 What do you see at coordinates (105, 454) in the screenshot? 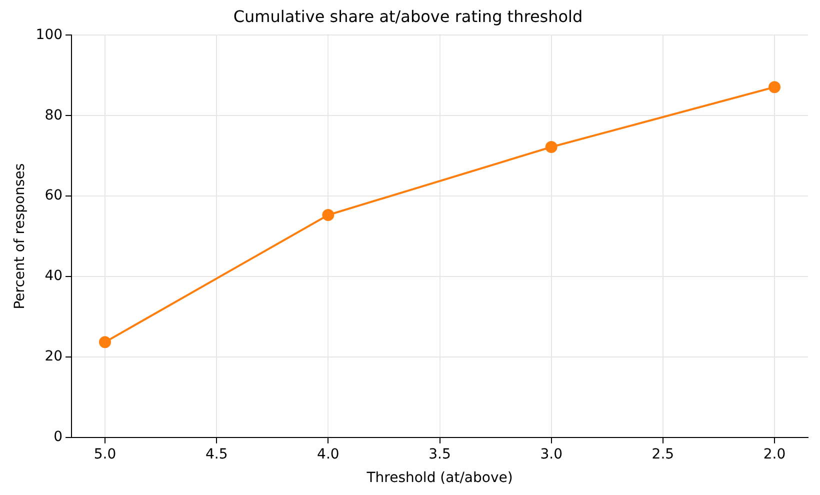
I see `x-tick-label: 5.0` at bounding box center [105, 454].